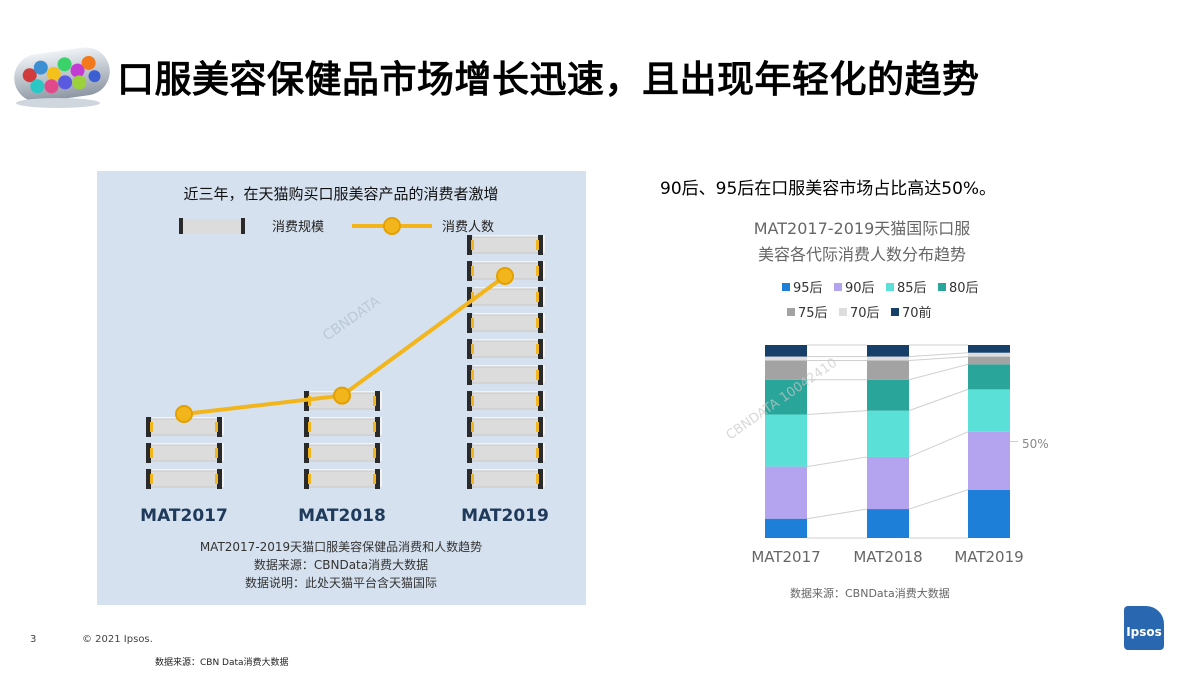 Image resolution: width=1200 pixels, height=675 pixels. I want to click on segment-95后-MAT2019, so click(989, 513).